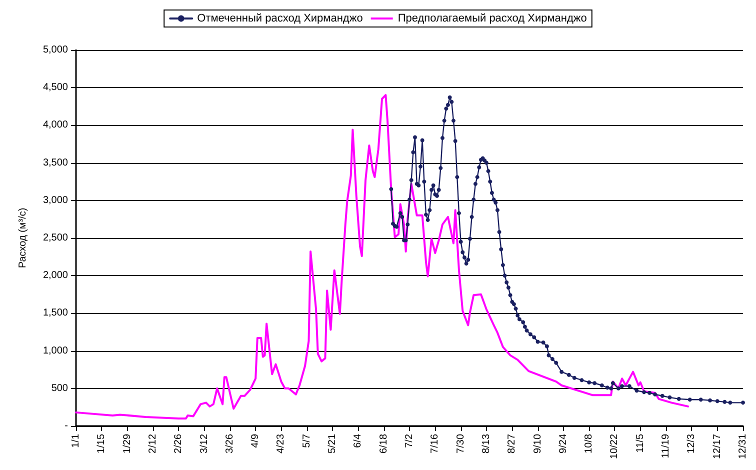  Describe the element at coordinates (717, 447) in the screenshot. I see `x-tick-label: 12/17` at that location.